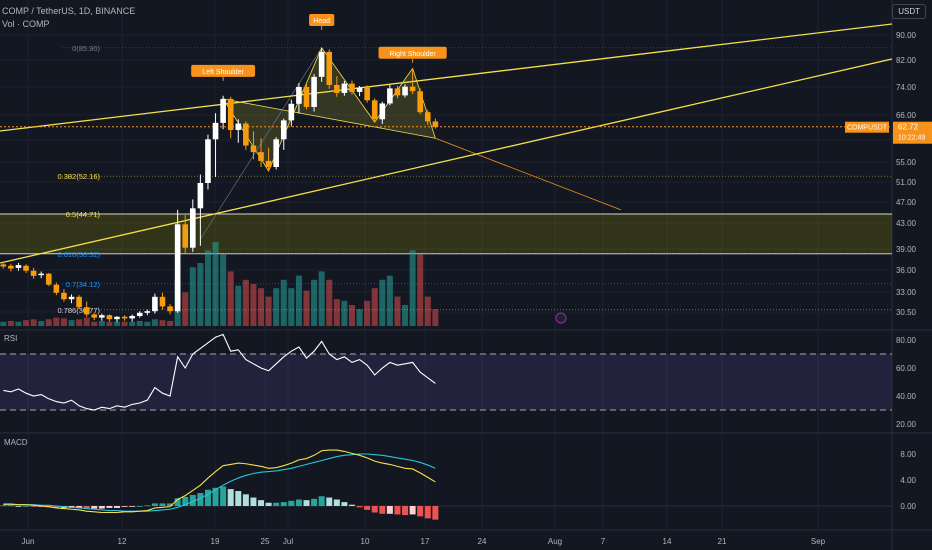 The width and height of the screenshot is (932, 550). Describe the element at coordinates (561, 318) in the screenshot. I see `lightning-icon` at that location.